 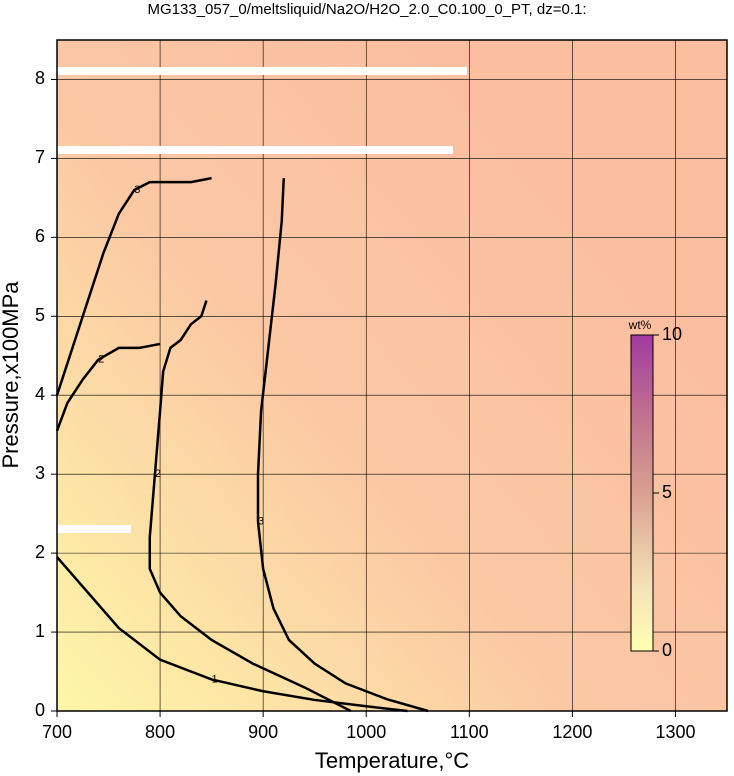 What do you see at coordinates (667, 650) in the screenshot?
I see `colorbar-tick-label: 0` at bounding box center [667, 650].